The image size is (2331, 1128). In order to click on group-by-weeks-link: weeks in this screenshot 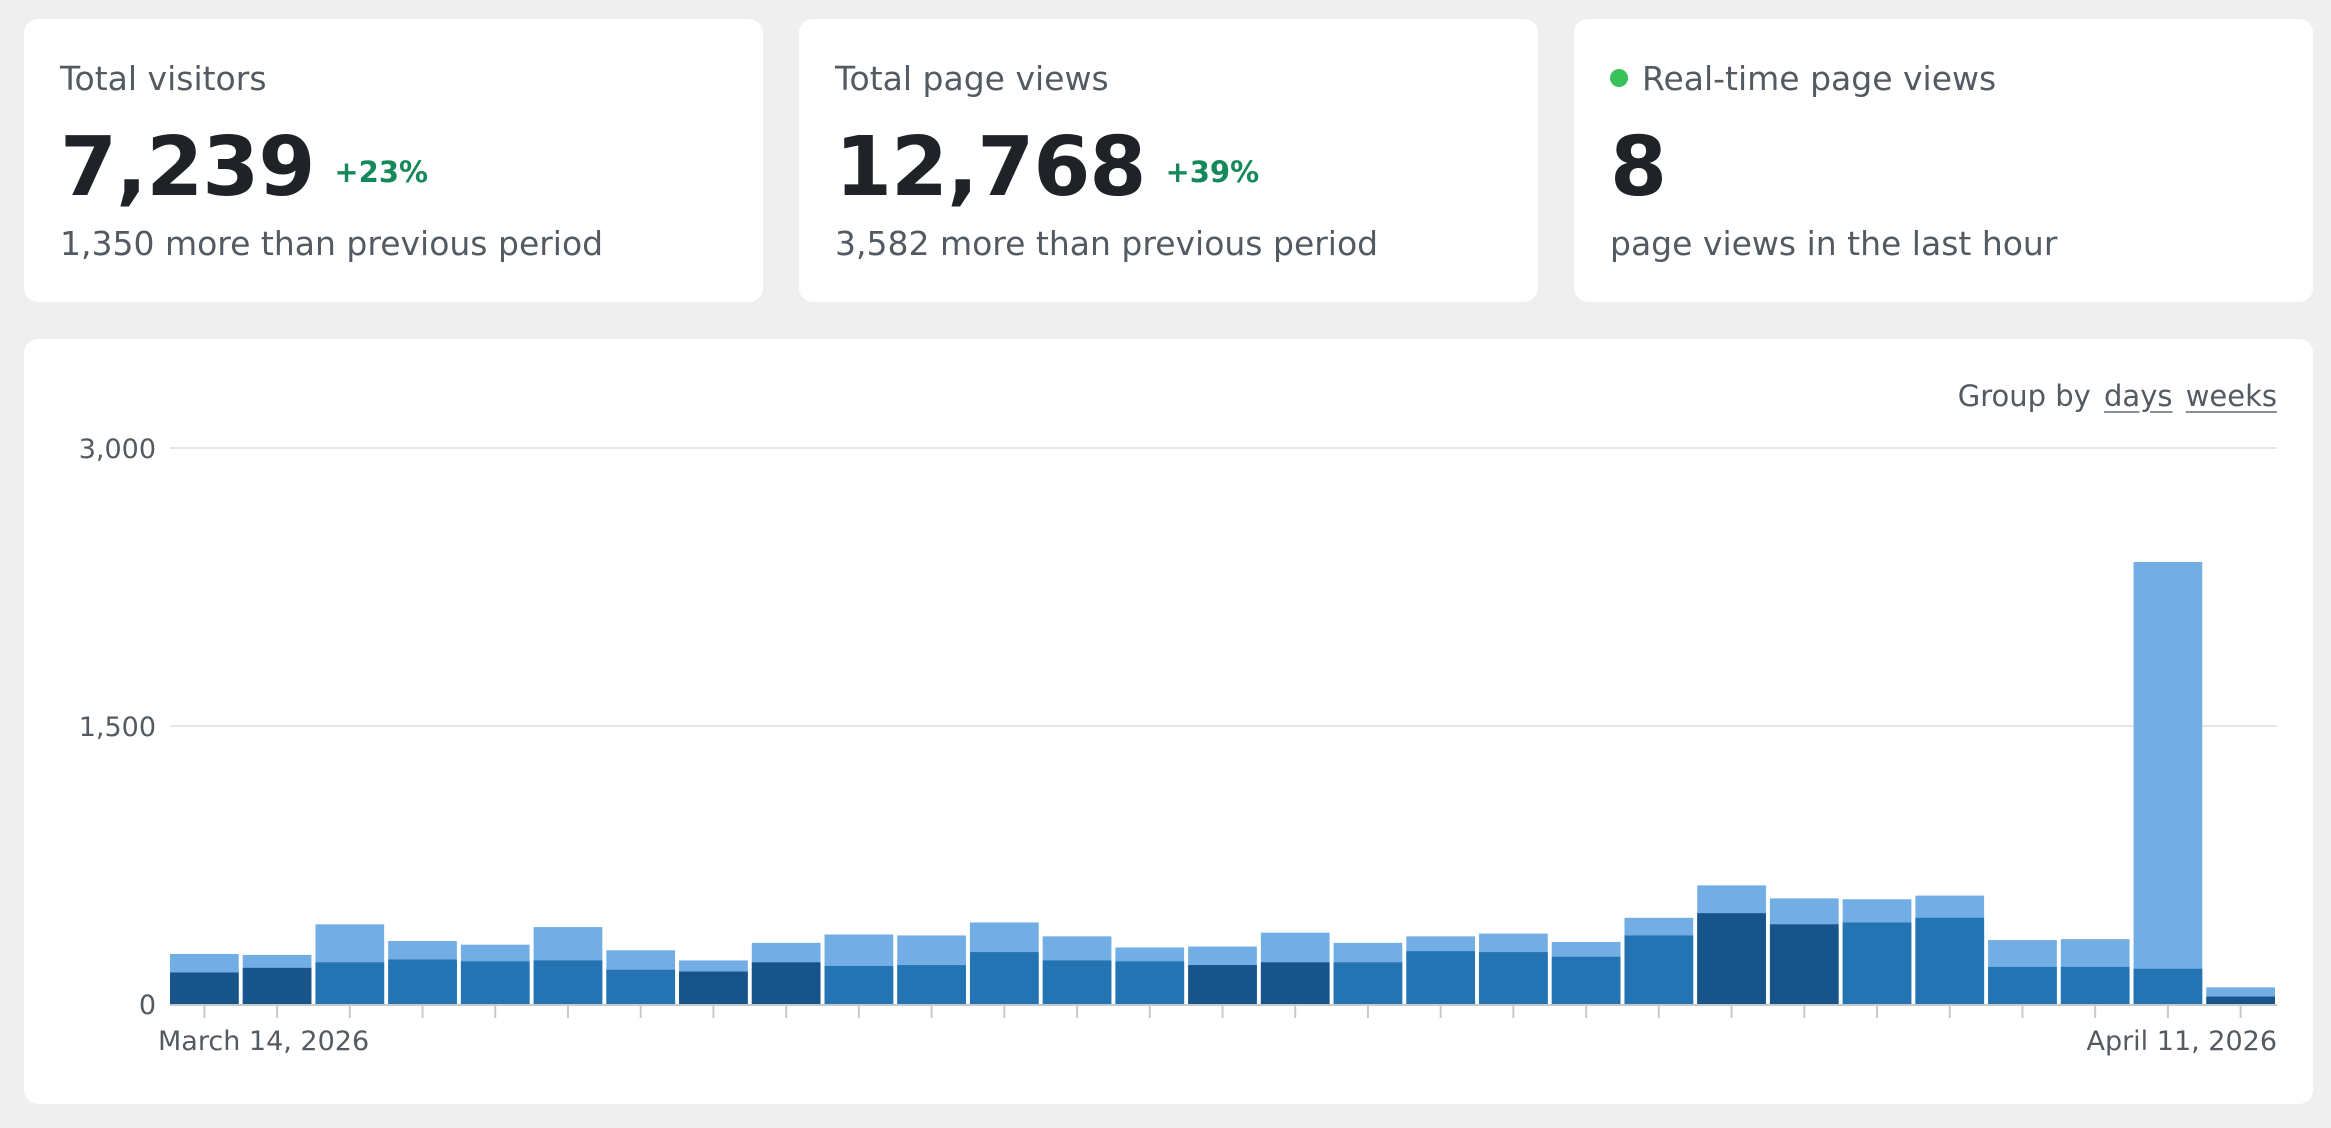, I will do `click(2231, 396)`.